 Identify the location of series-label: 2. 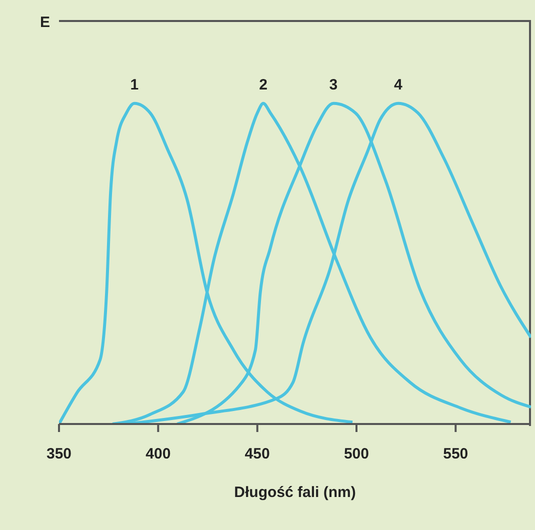
(263, 85).